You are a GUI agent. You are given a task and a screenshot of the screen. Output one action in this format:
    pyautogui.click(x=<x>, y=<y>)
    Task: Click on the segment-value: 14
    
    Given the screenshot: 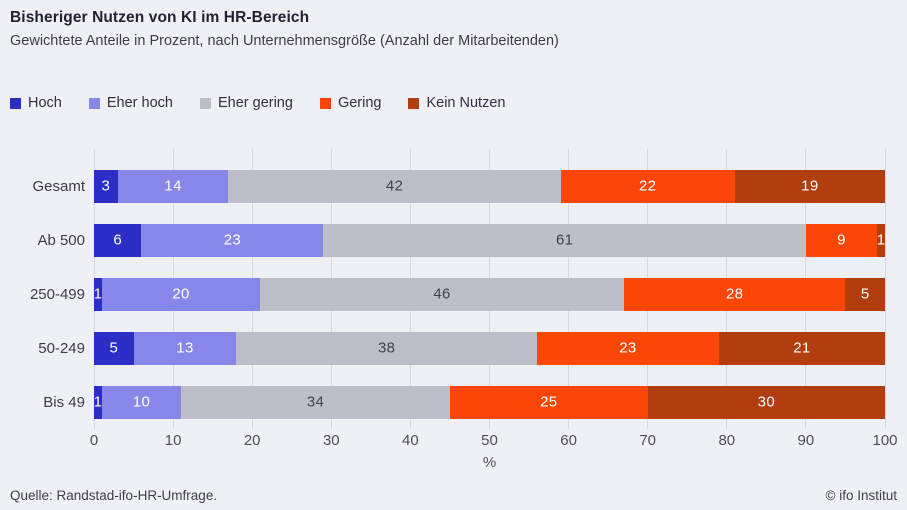 What is the action you would take?
    pyautogui.click(x=173, y=186)
    